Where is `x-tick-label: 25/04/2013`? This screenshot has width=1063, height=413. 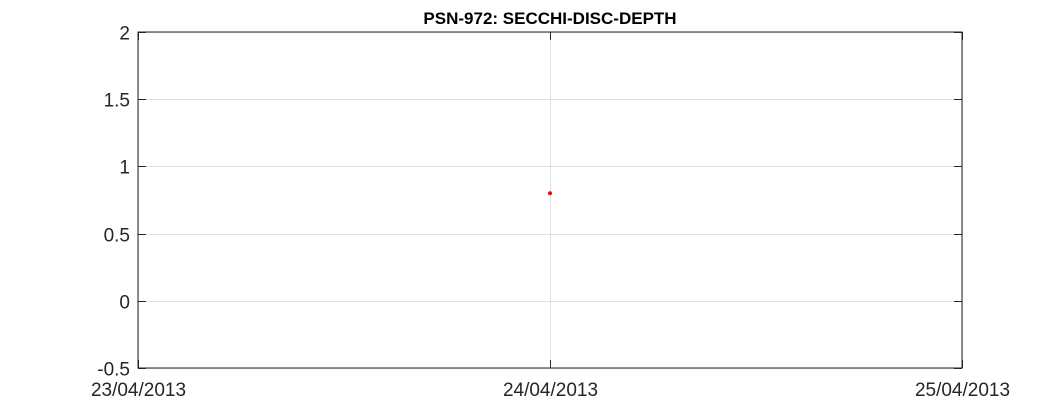 x-tick-label: 25/04/2013 is located at coordinates (962, 390).